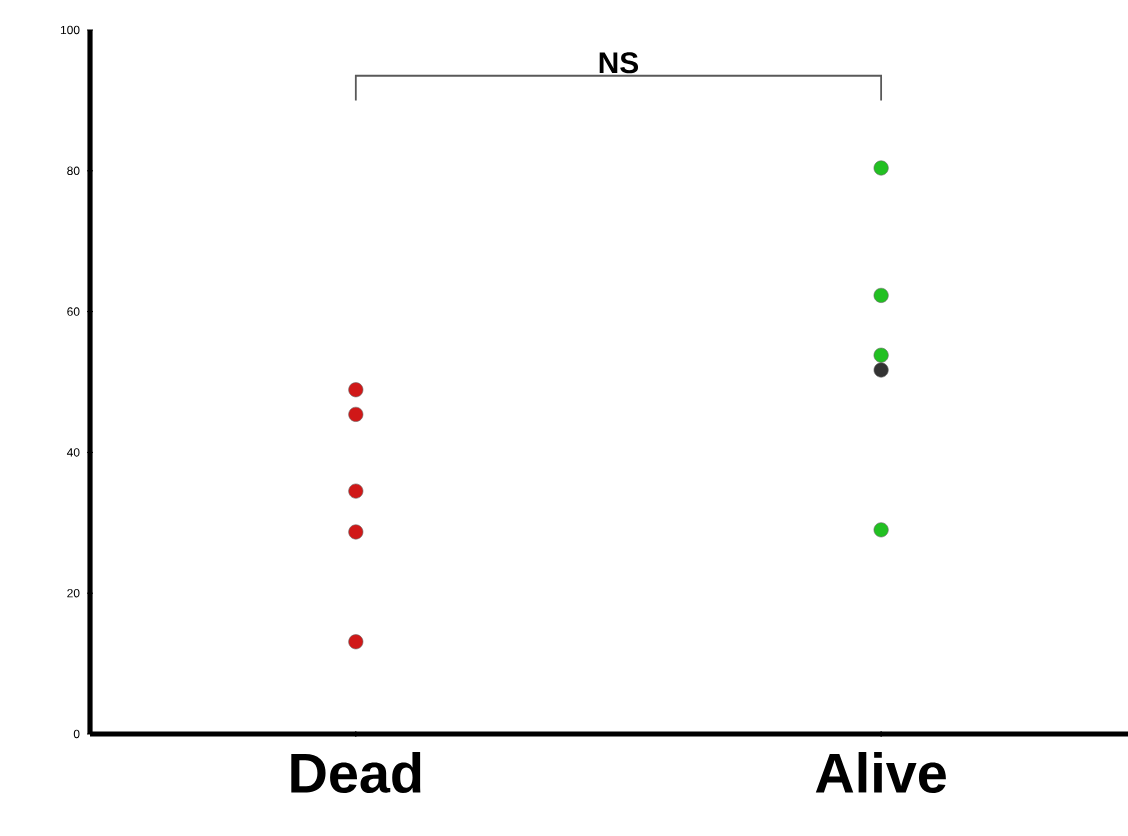 This screenshot has width=1128, height=836. Describe the element at coordinates (356, 772) in the screenshot. I see `x-tick-label: Dead` at that location.